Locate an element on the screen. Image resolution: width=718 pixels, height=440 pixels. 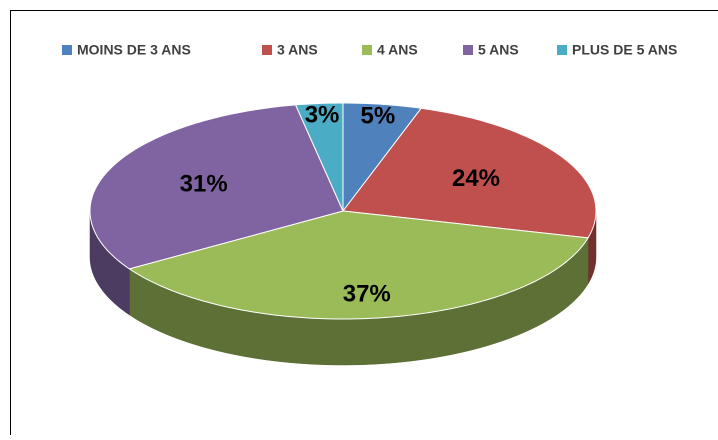
data-label: 24% is located at coordinates (476, 178).